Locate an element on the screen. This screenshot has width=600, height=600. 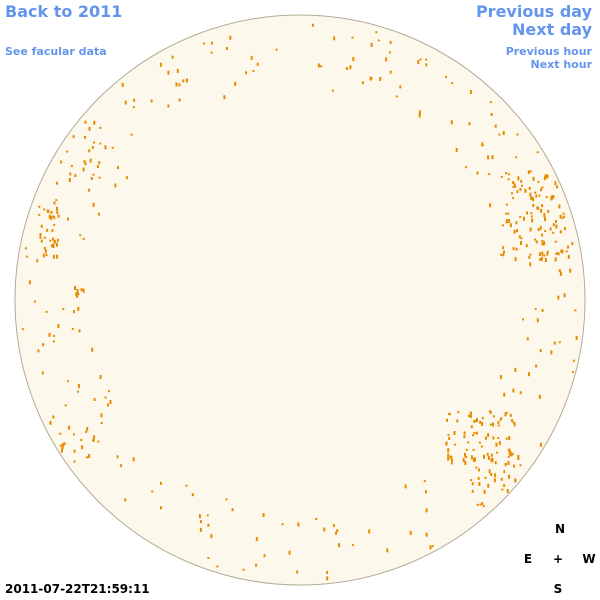
next-hour-link: Next hour is located at coordinates (561, 64).